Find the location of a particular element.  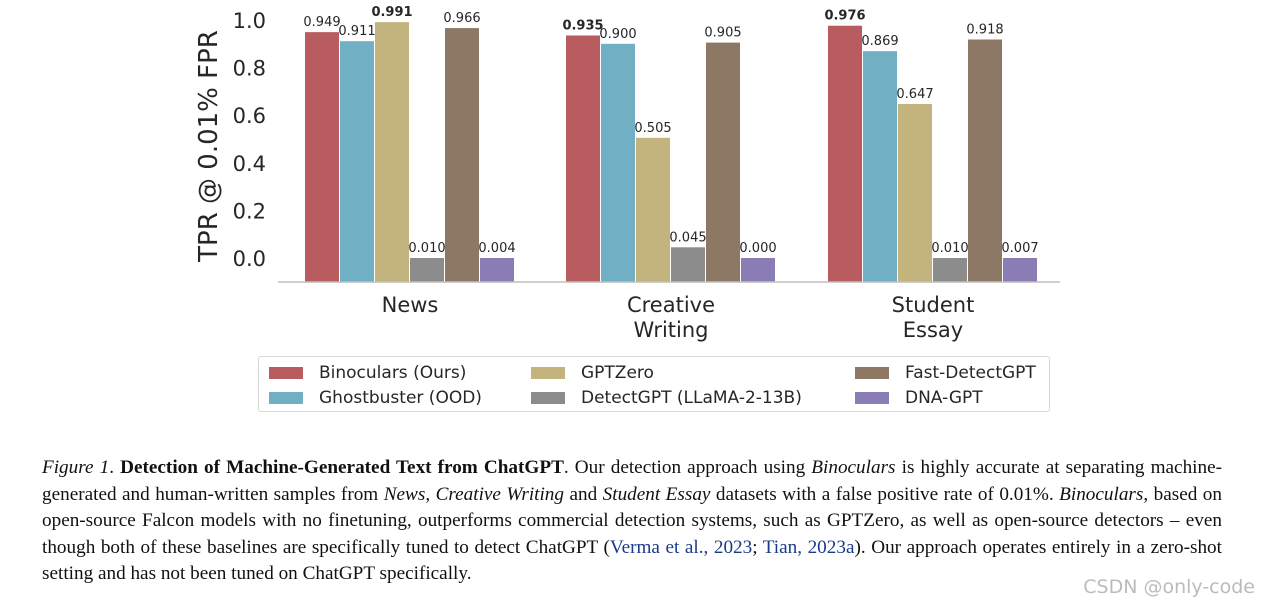

bar-value-label: 0.647 is located at coordinates (914, 94).